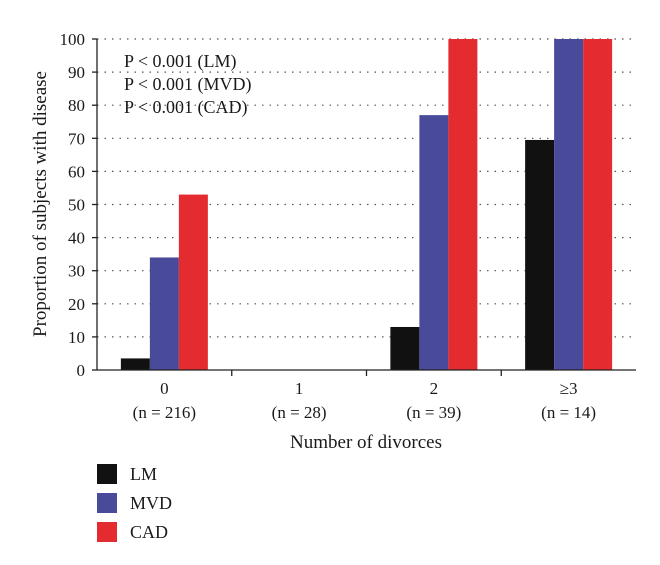  I want to click on p-value-text: P < 0.001 (LM), so click(180, 61).